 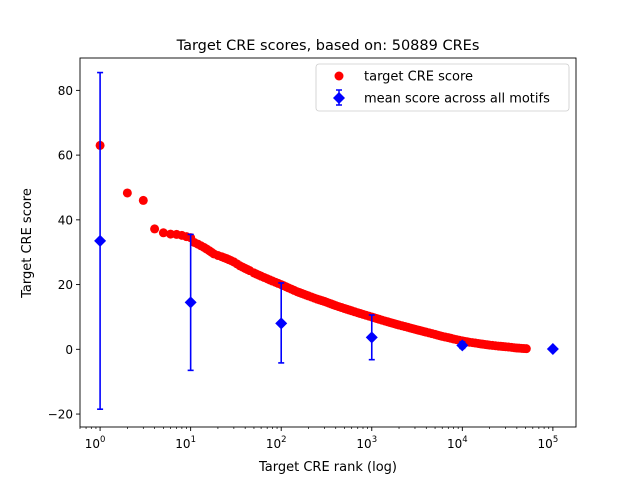 I want to click on x-tick-label: 10¹, so click(x=185, y=443).